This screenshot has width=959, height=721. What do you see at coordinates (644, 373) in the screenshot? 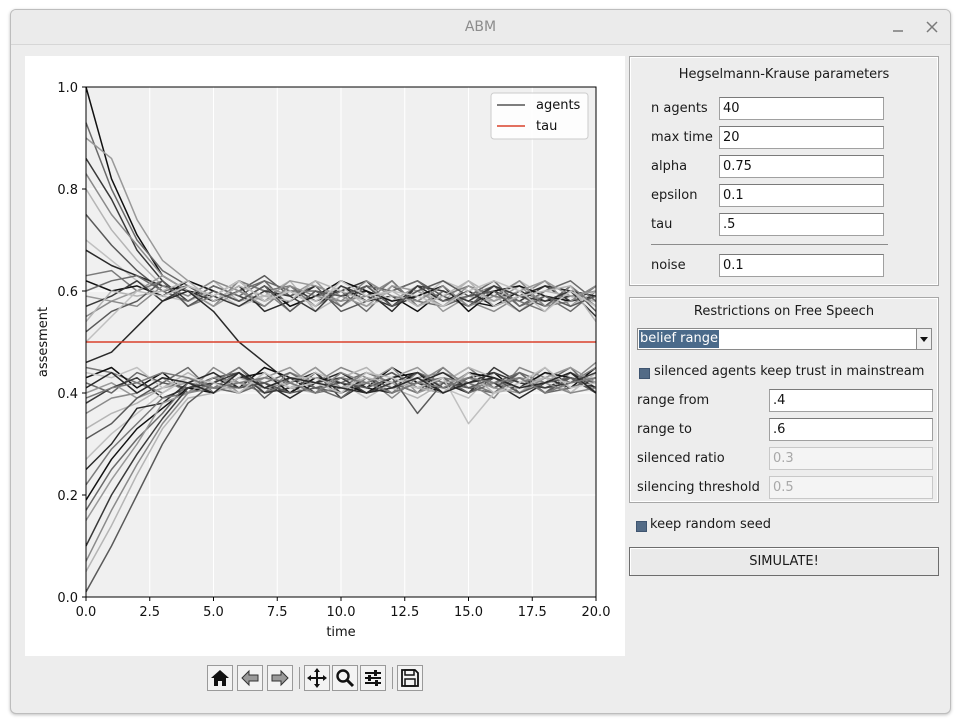
I see `trust-mainstream-checkbox` at bounding box center [644, 373].